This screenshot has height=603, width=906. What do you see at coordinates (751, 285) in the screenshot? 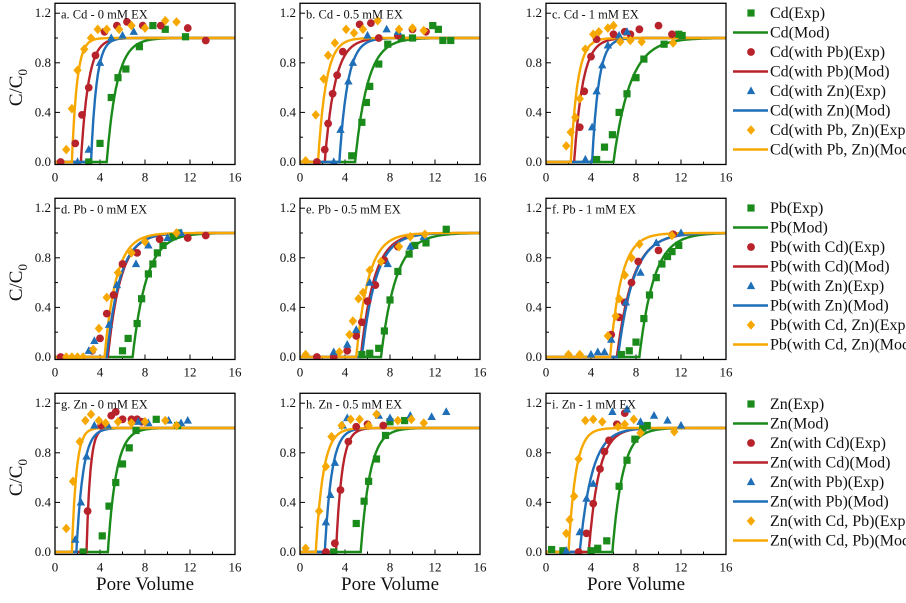
I see `legend-marker-pair2` at bounding box center [751, 285].